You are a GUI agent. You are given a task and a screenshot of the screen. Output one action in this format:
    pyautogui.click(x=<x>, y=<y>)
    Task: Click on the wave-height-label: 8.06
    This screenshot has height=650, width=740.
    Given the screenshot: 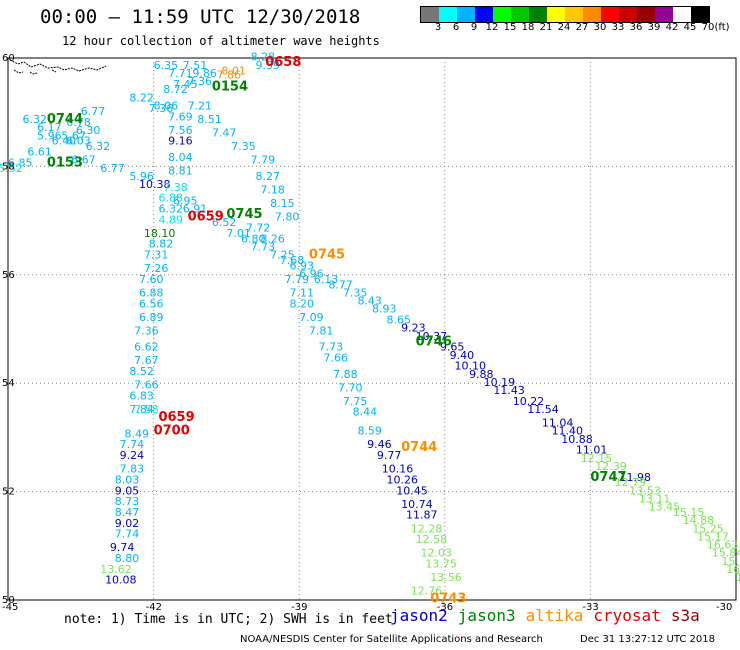 What is the action you would take?
    pyautogui.click(x=166, y=105)
    